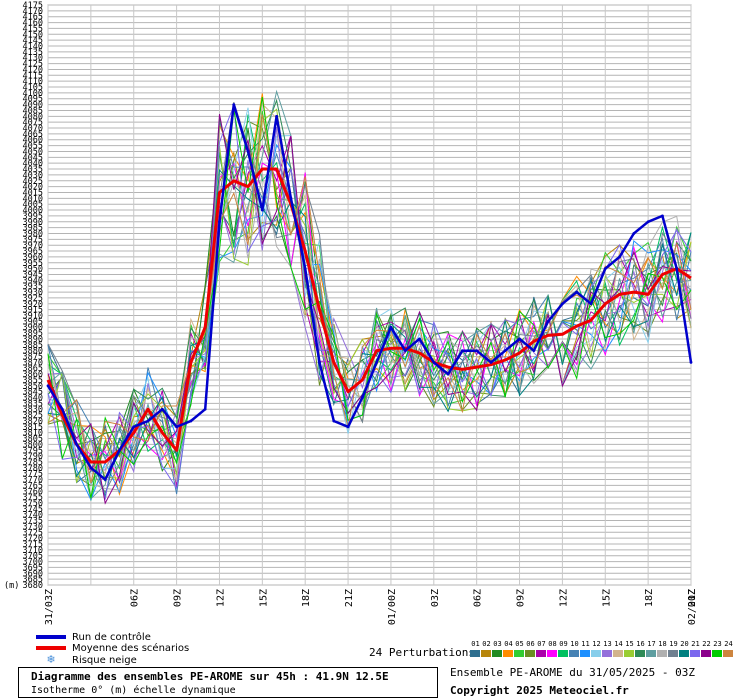 The height and width of the screenshot is (700, 740). I want to click on y-tick-label: 3810, so click(33, 434).